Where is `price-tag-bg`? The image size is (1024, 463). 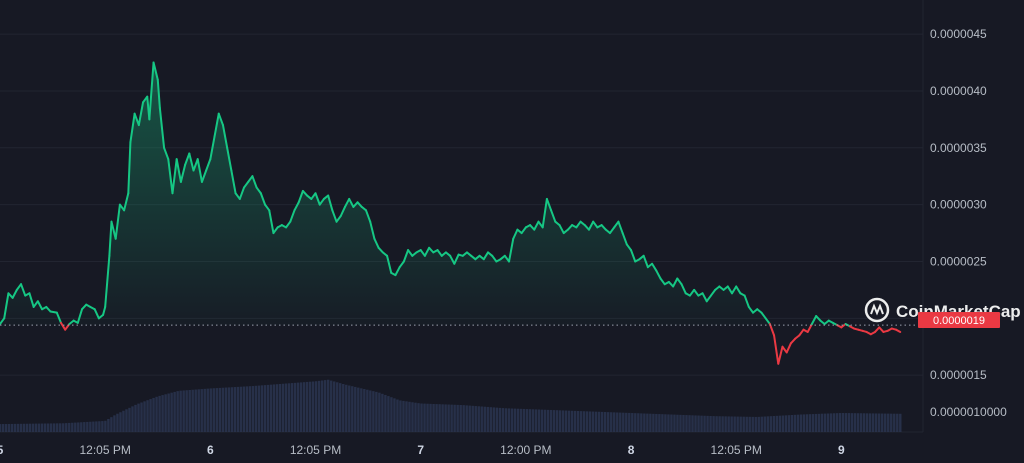
price-tag-bg is located at coordinates (959, 320).